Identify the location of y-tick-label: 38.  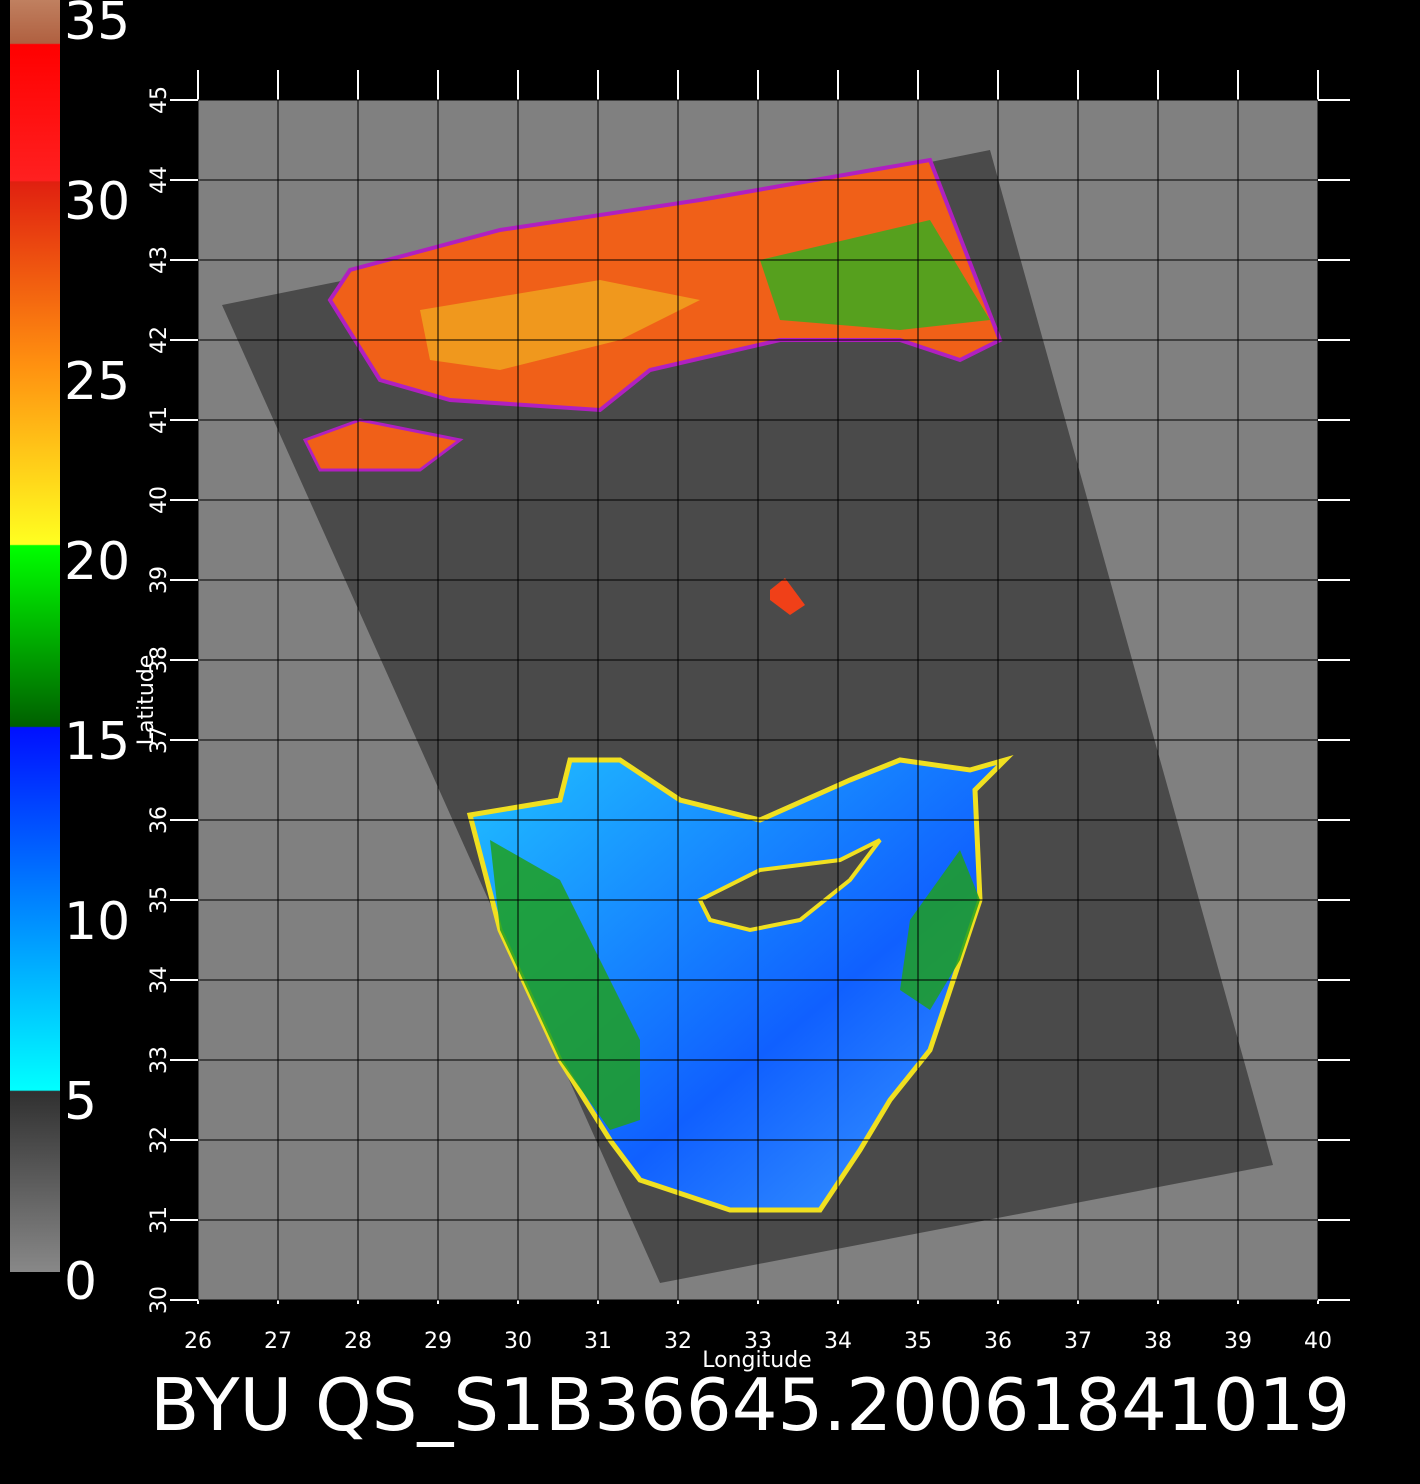
(159, 660).